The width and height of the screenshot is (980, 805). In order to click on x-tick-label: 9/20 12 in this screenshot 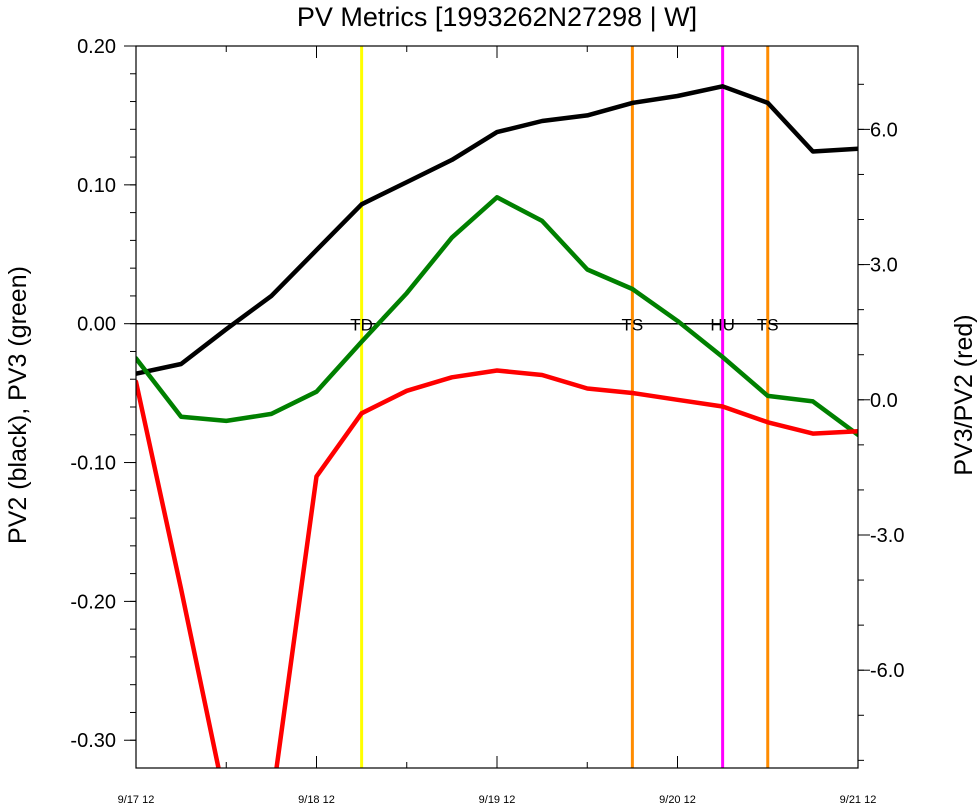, I will do `click(677, 799)`.